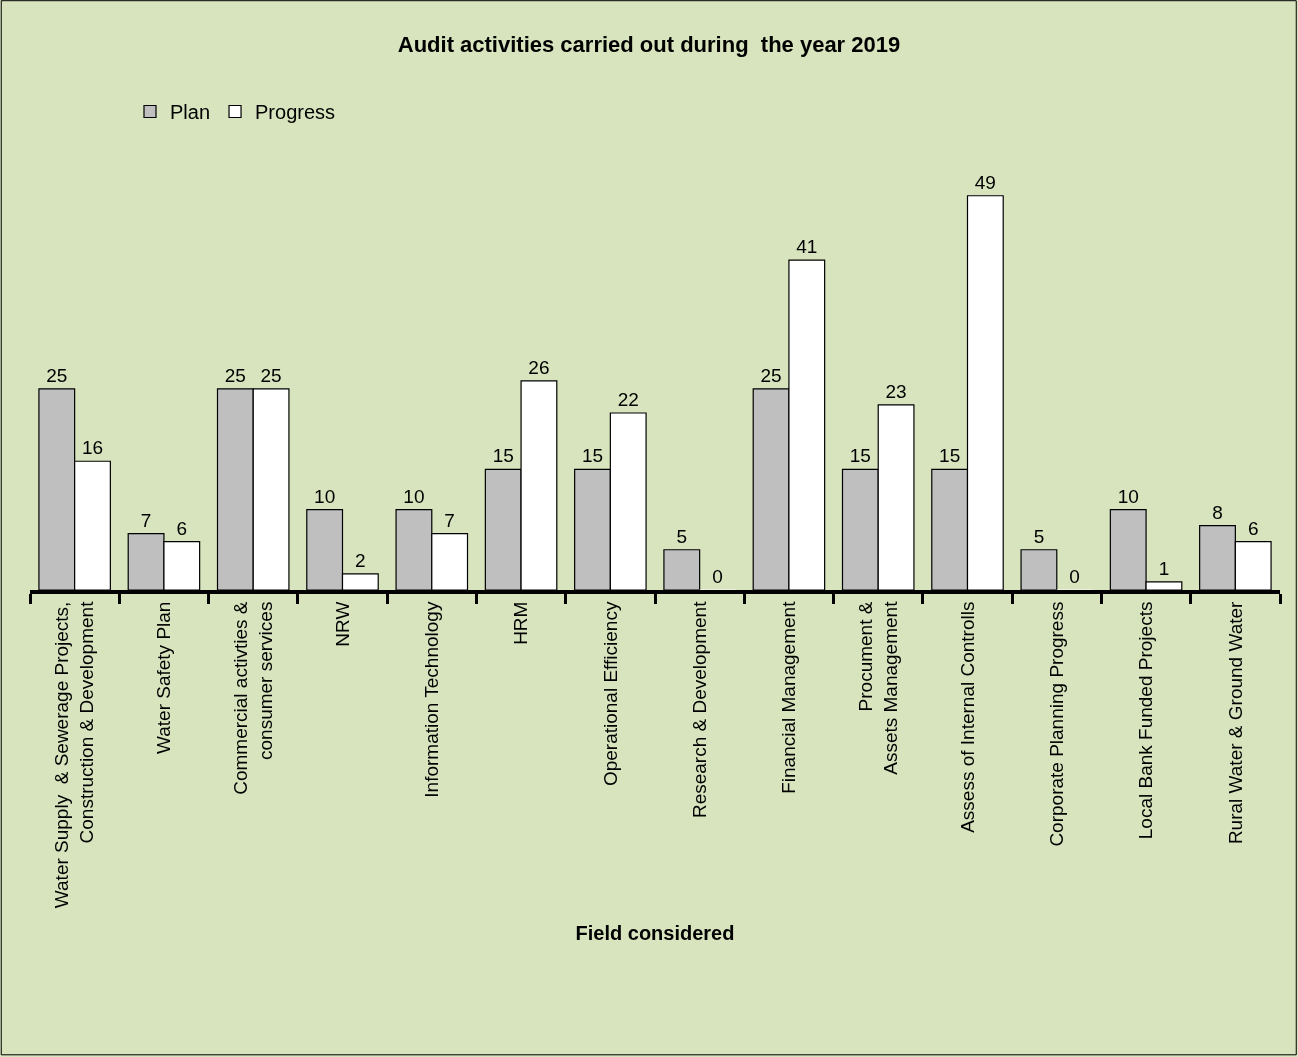 This screenshot has width=1298, height=1057. Describe the element at coordinates (92, 448) in the screenshot. I see `data-label: 16` at that location.